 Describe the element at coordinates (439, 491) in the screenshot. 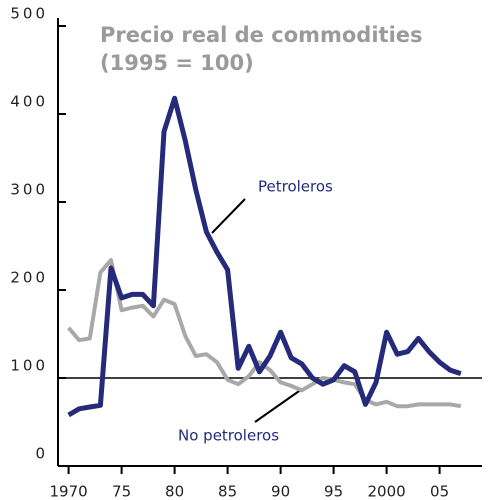

I see `x-tick-label: 05` at that location.